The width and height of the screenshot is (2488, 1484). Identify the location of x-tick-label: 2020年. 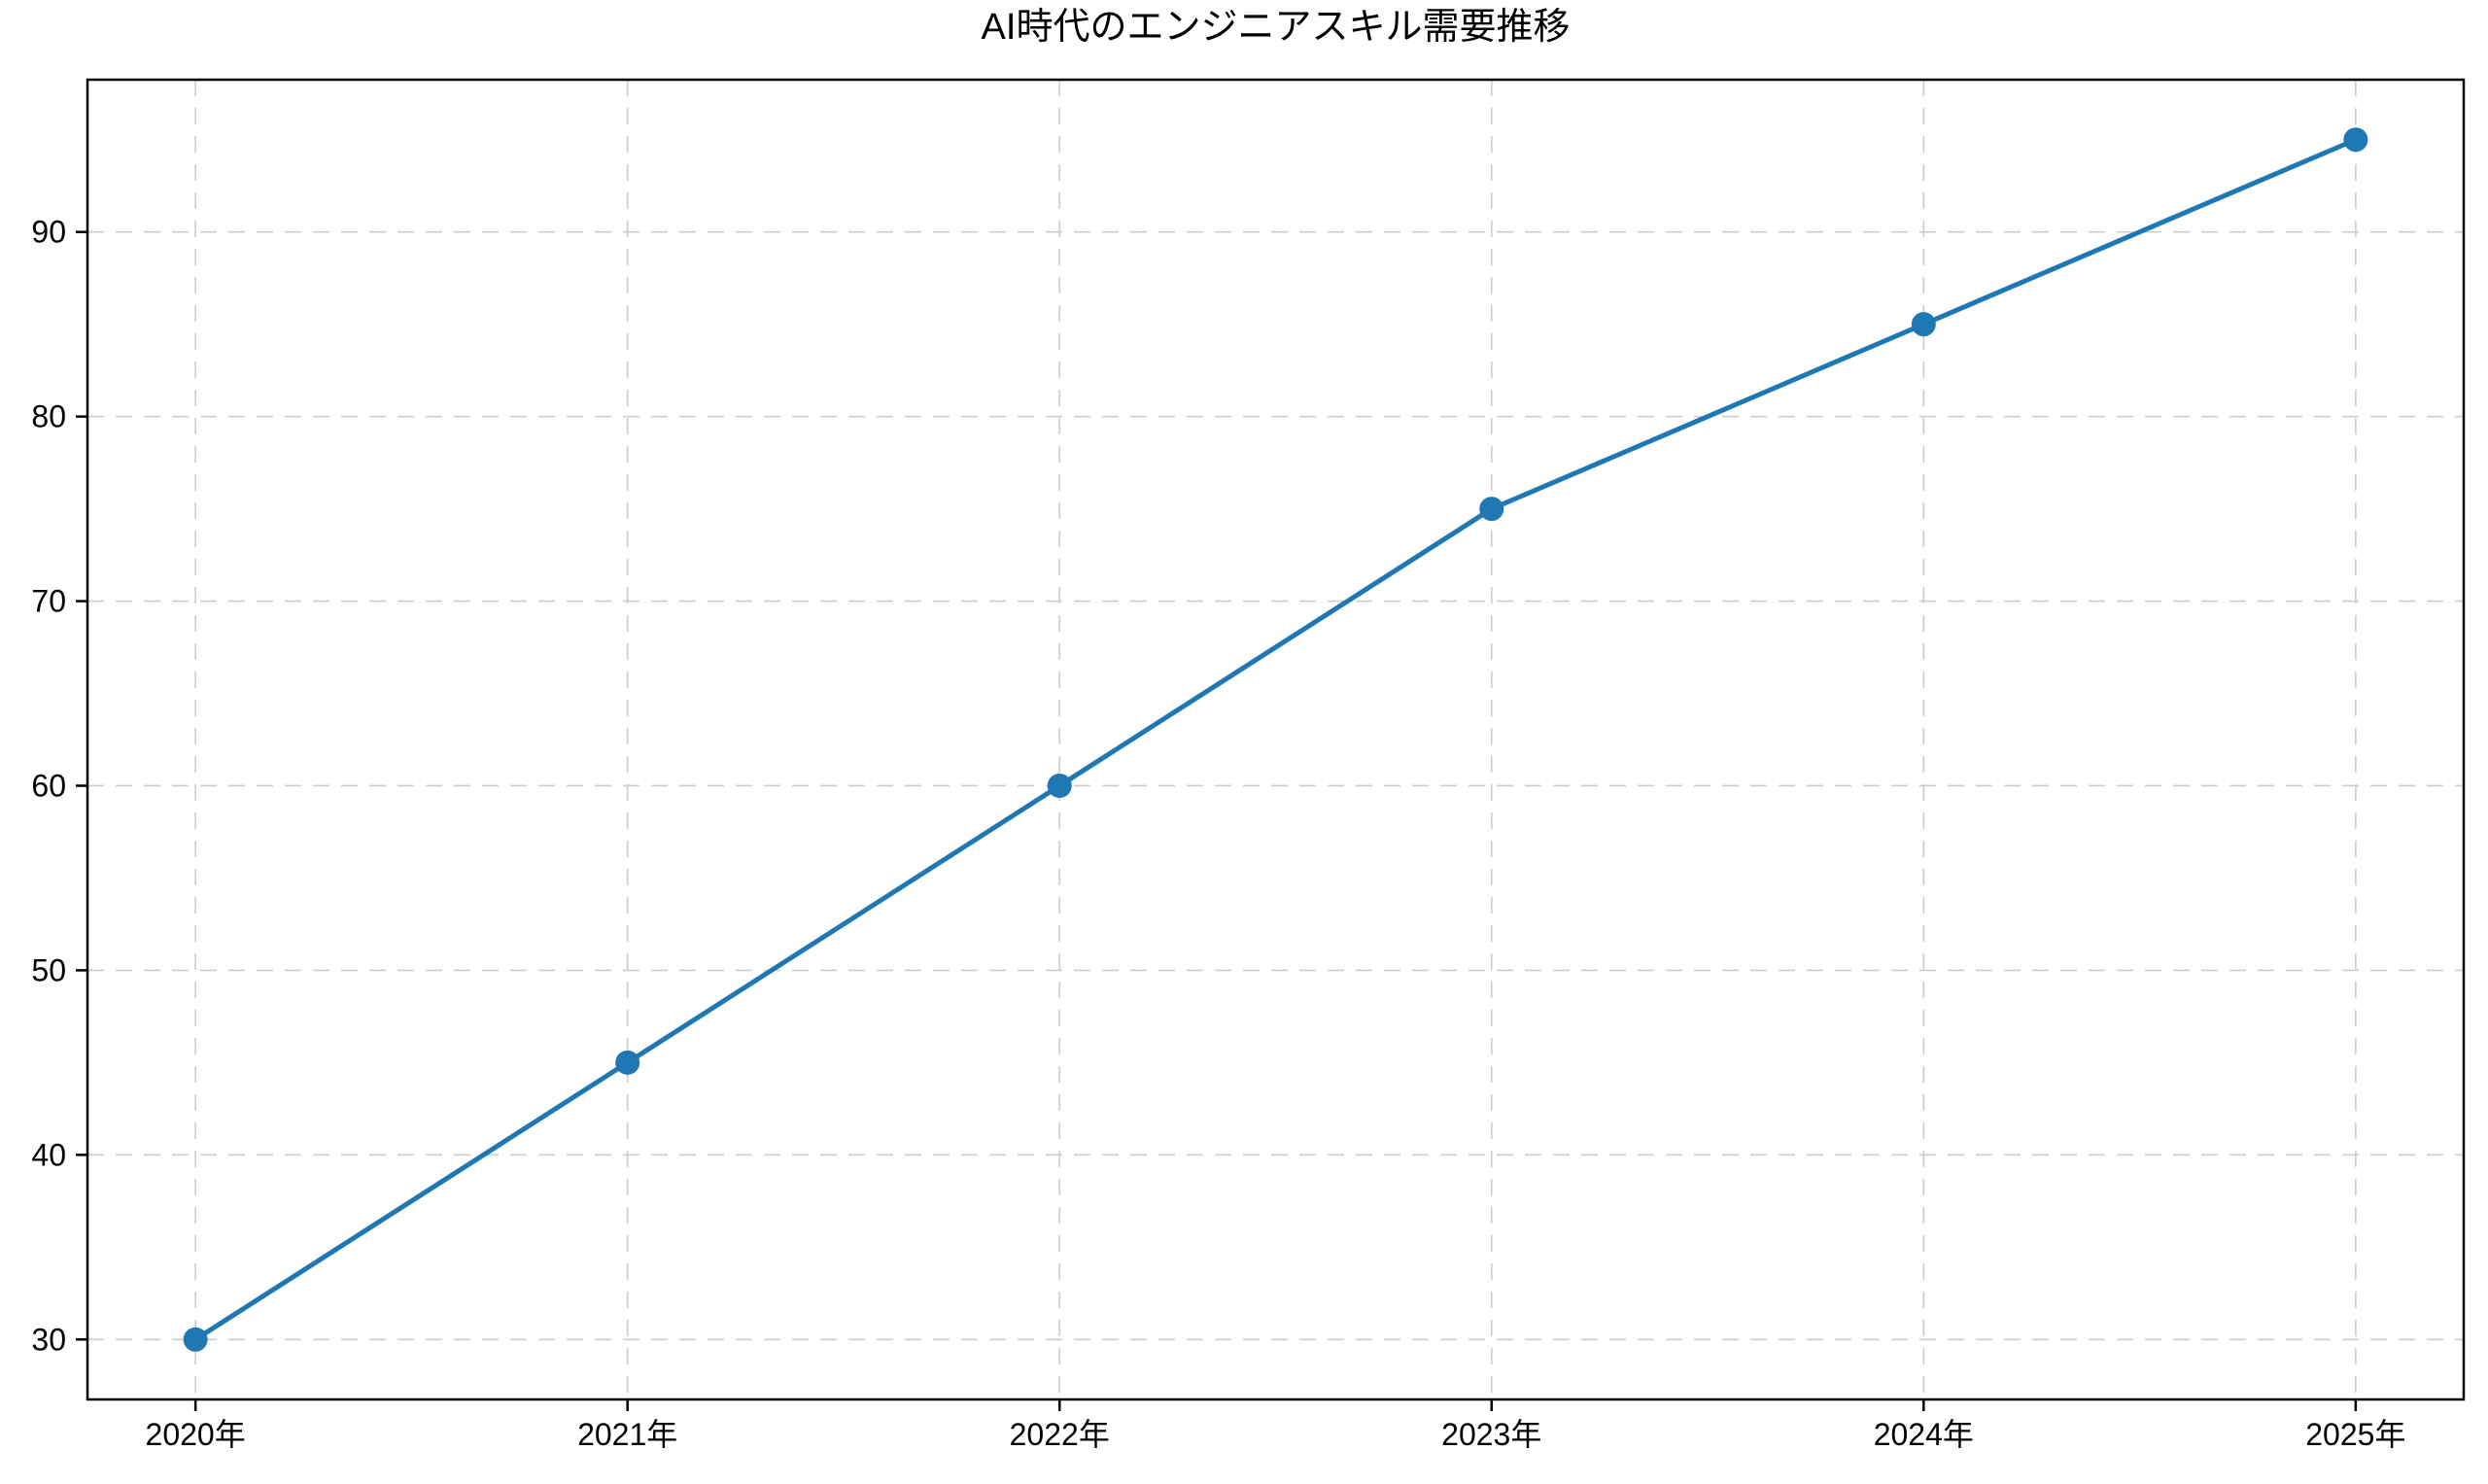
(196, 1434).